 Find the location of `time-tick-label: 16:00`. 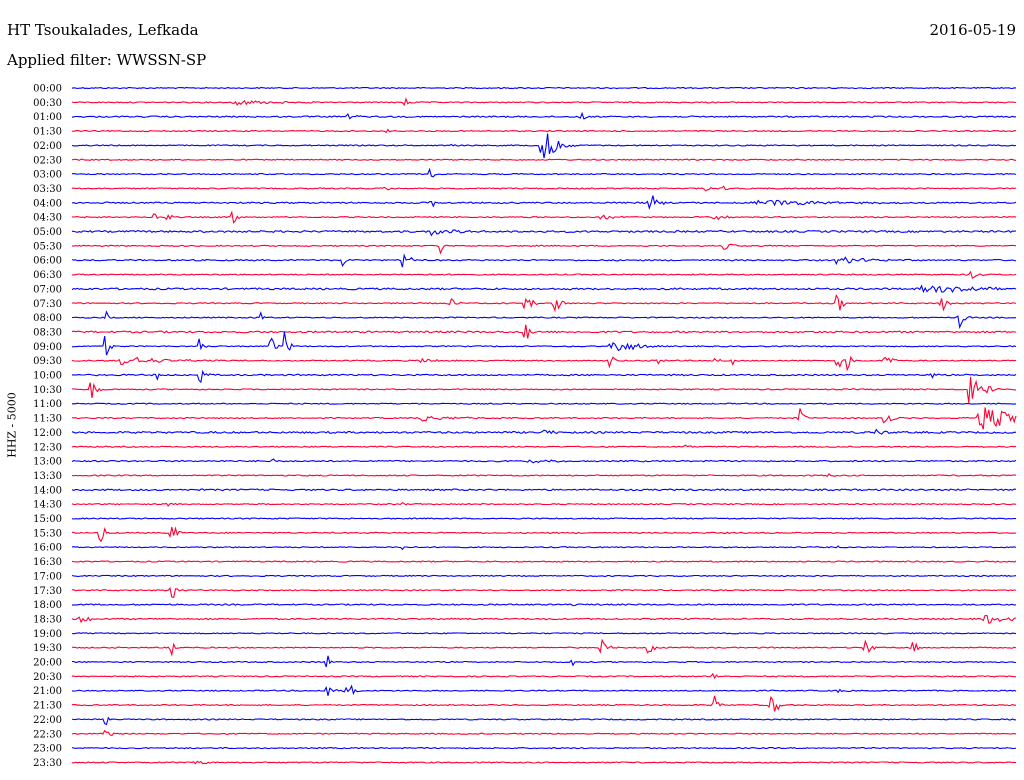

time-tick-label: 16:00 is located at coordinates (47, 548).